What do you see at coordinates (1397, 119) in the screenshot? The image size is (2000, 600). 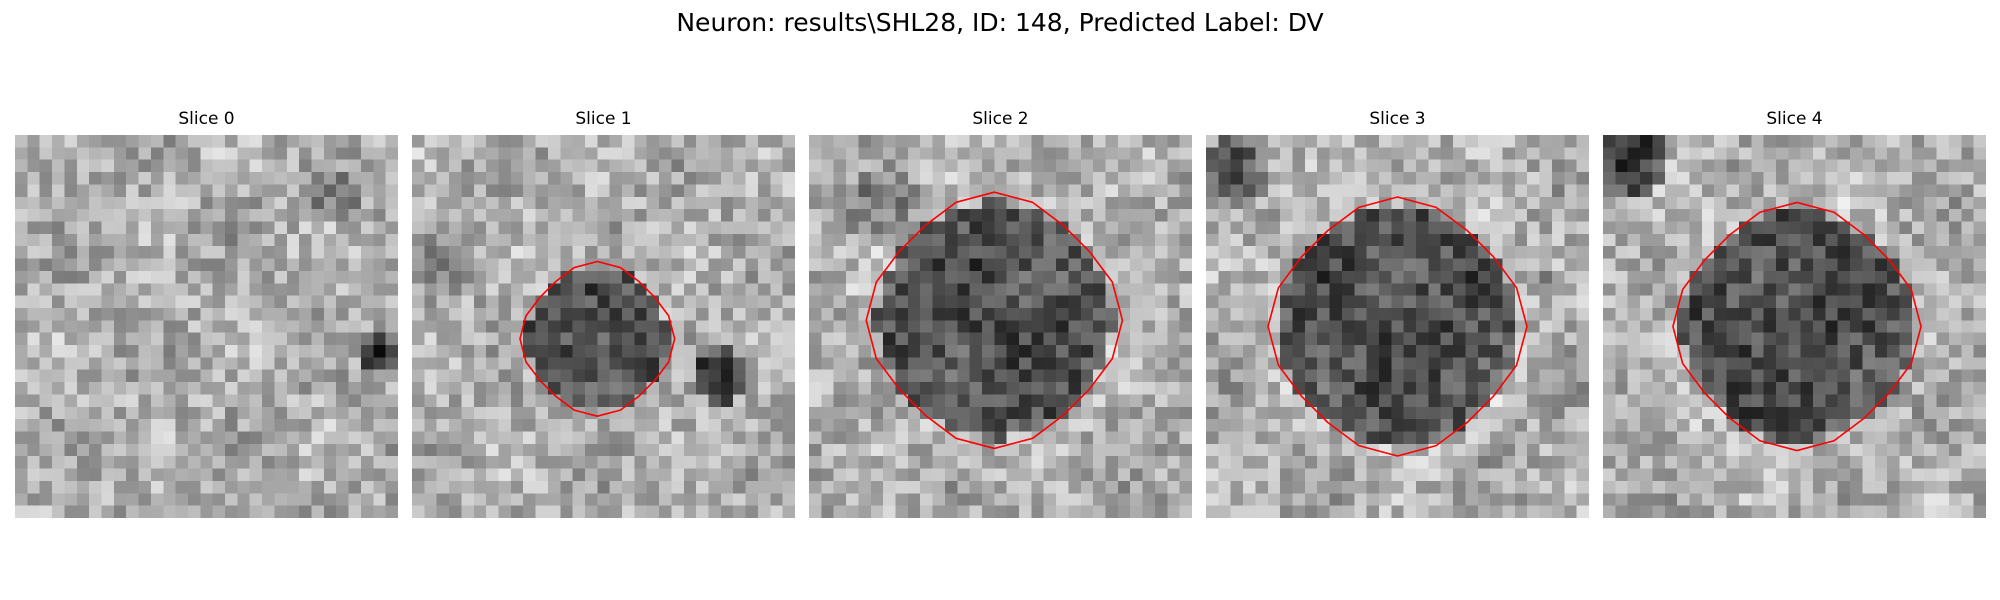 I see `slice-title: Slice 3` at bounding box center [1397, 119].